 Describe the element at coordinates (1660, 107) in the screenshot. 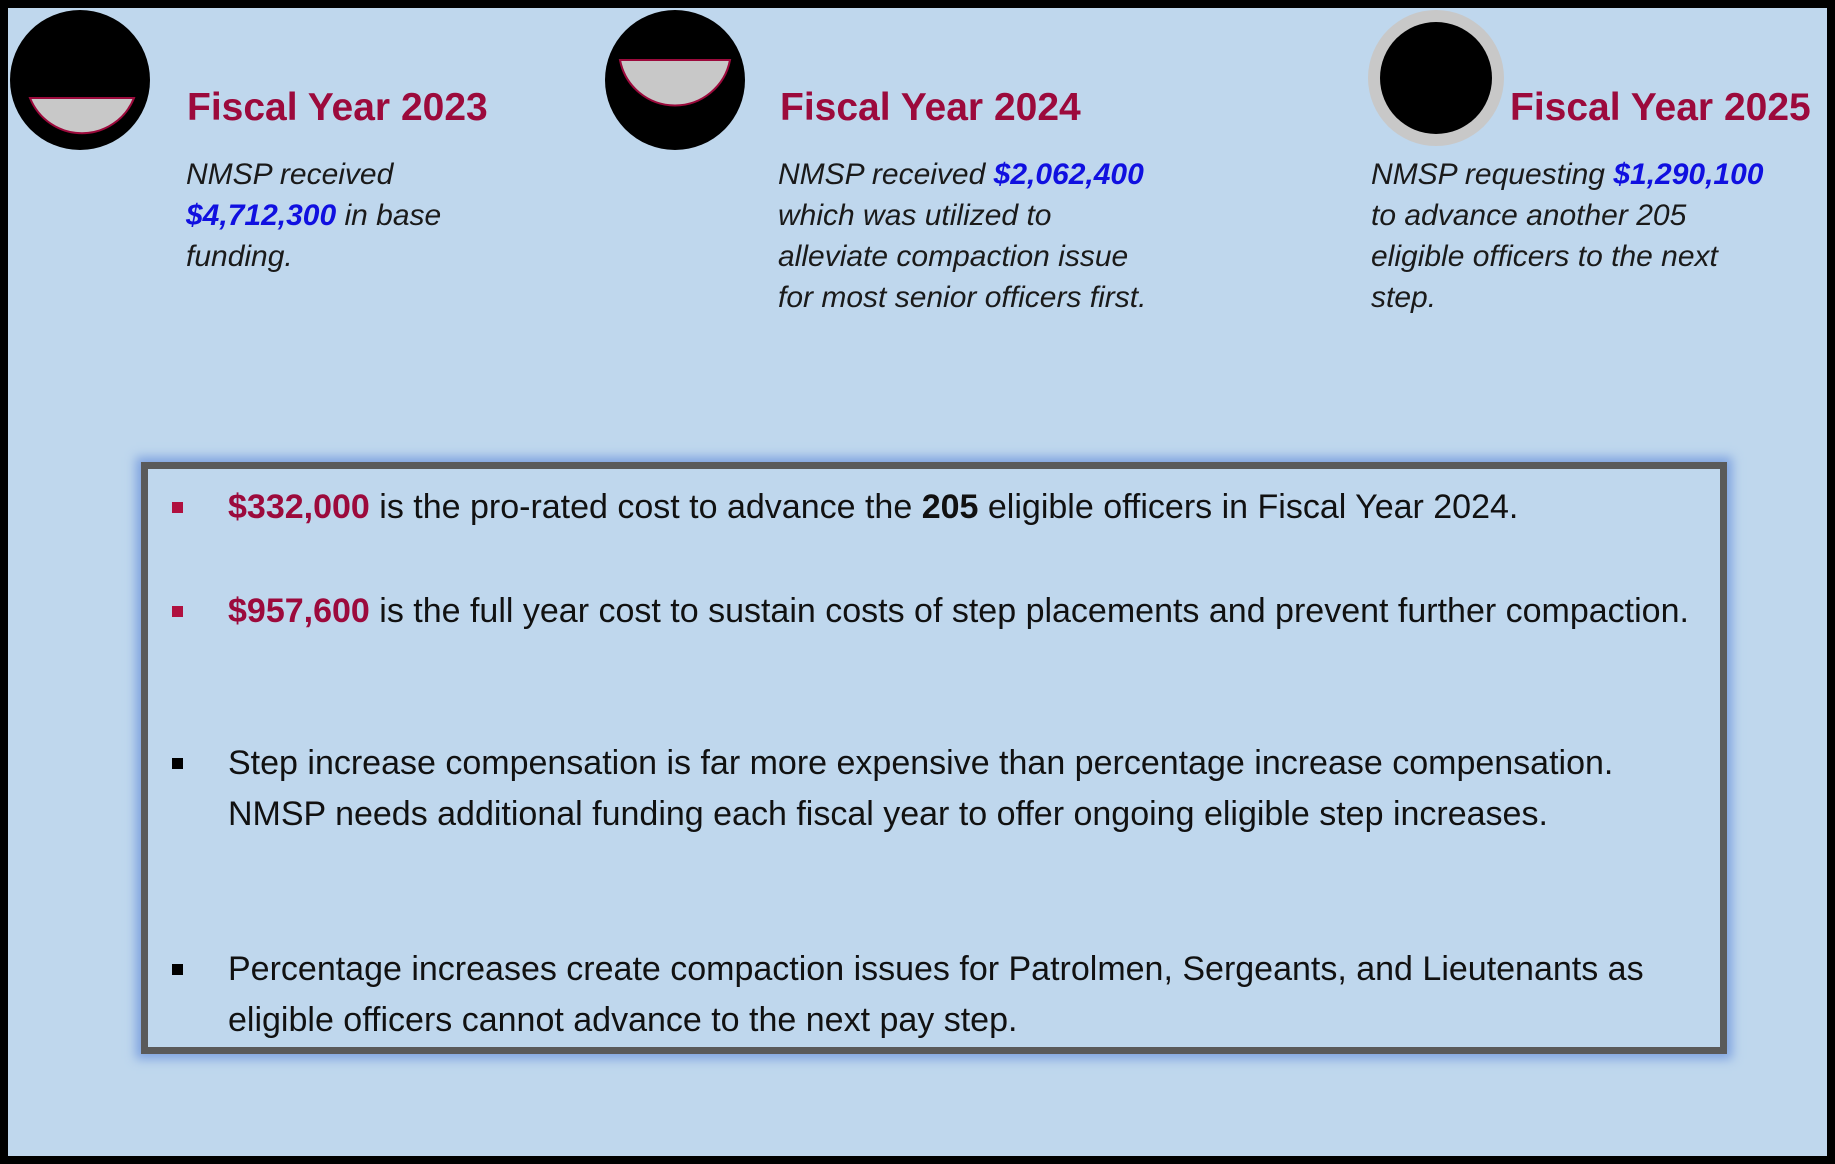

I see `column-title: Fiscal Year 2025` at that location.